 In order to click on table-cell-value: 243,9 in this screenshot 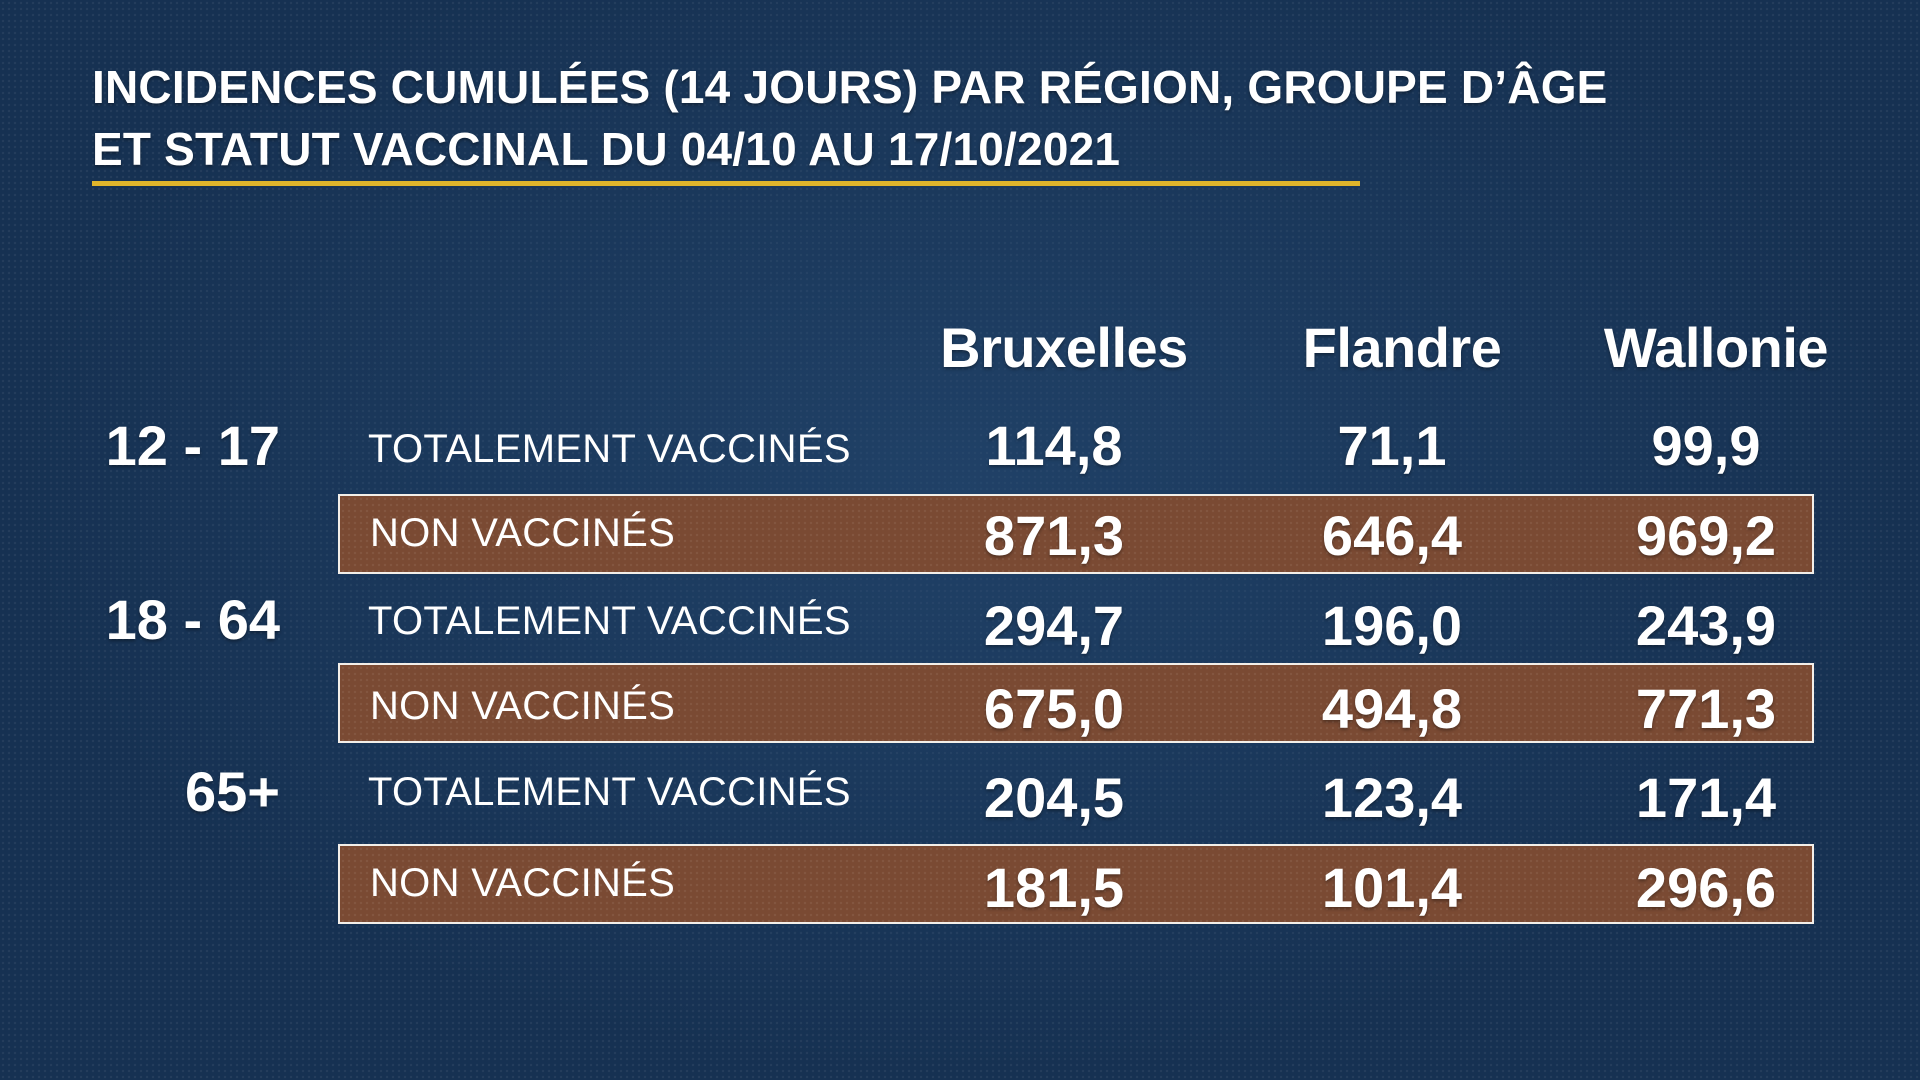, I will do `click(1706, 625)`.